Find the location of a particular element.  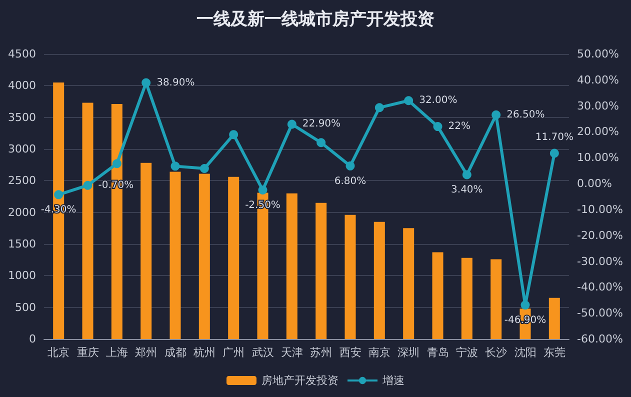

y2-tick-label: 40.00% is located at coordinates (598, 79).